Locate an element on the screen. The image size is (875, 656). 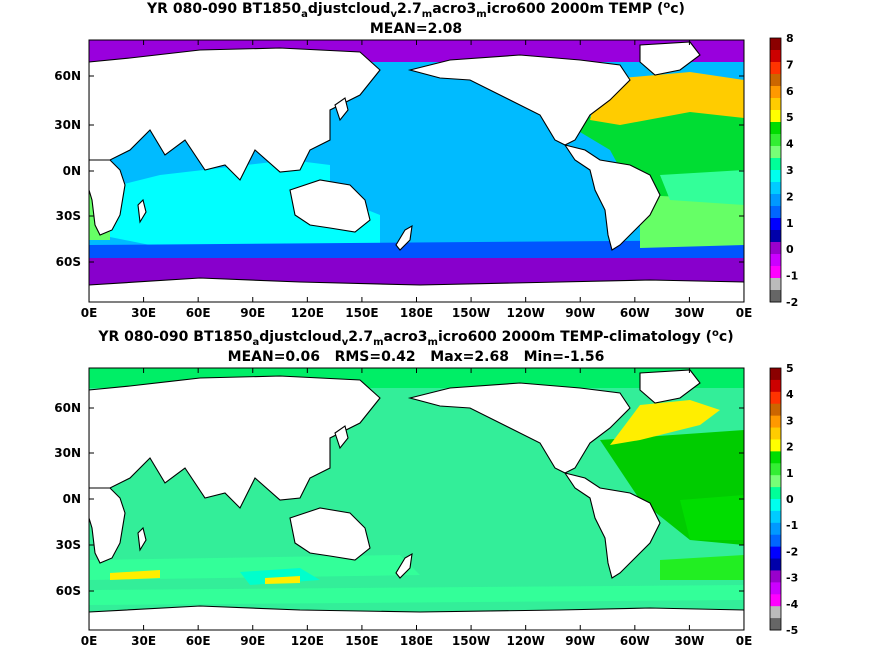
colorbar-label: 6 is located at coordinates (790, 91).